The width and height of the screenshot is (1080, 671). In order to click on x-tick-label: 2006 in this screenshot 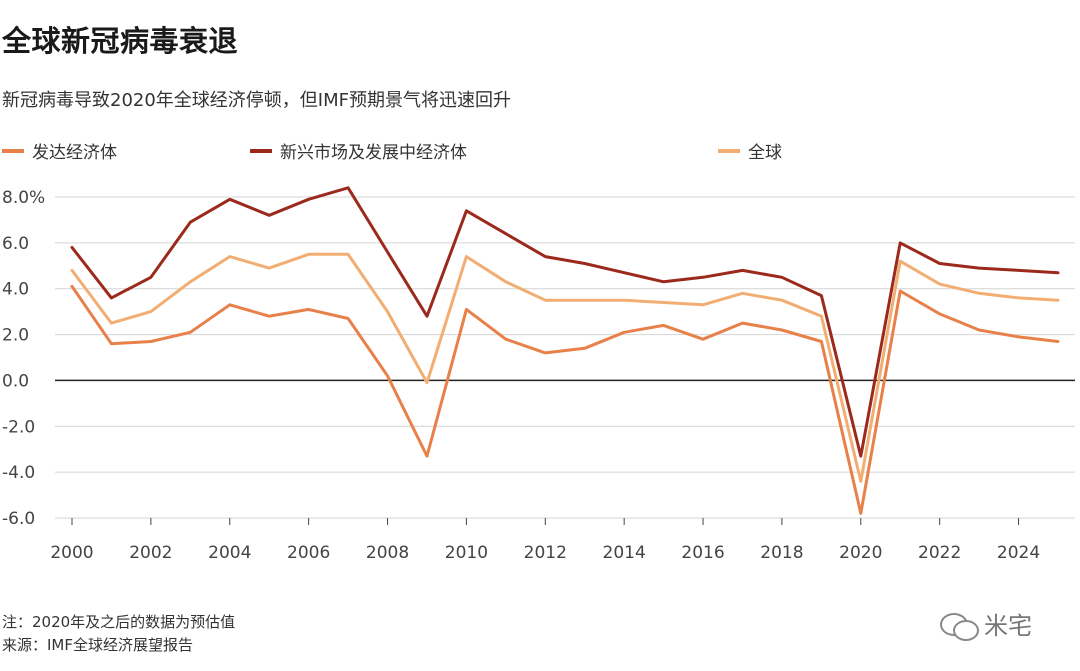, I will do `click(308, 553)`.